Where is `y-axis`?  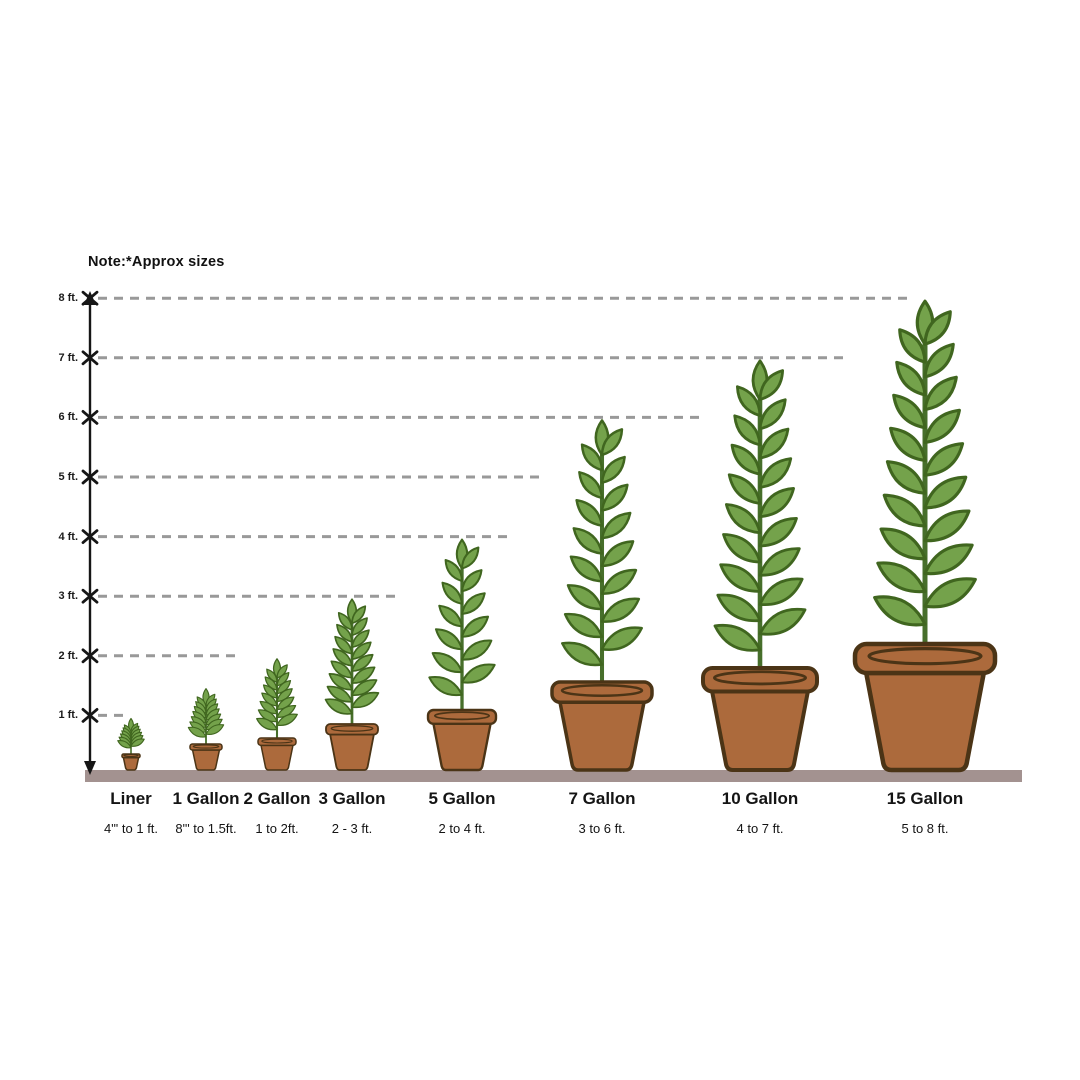 y-axis is located at coordinates (90, 532).